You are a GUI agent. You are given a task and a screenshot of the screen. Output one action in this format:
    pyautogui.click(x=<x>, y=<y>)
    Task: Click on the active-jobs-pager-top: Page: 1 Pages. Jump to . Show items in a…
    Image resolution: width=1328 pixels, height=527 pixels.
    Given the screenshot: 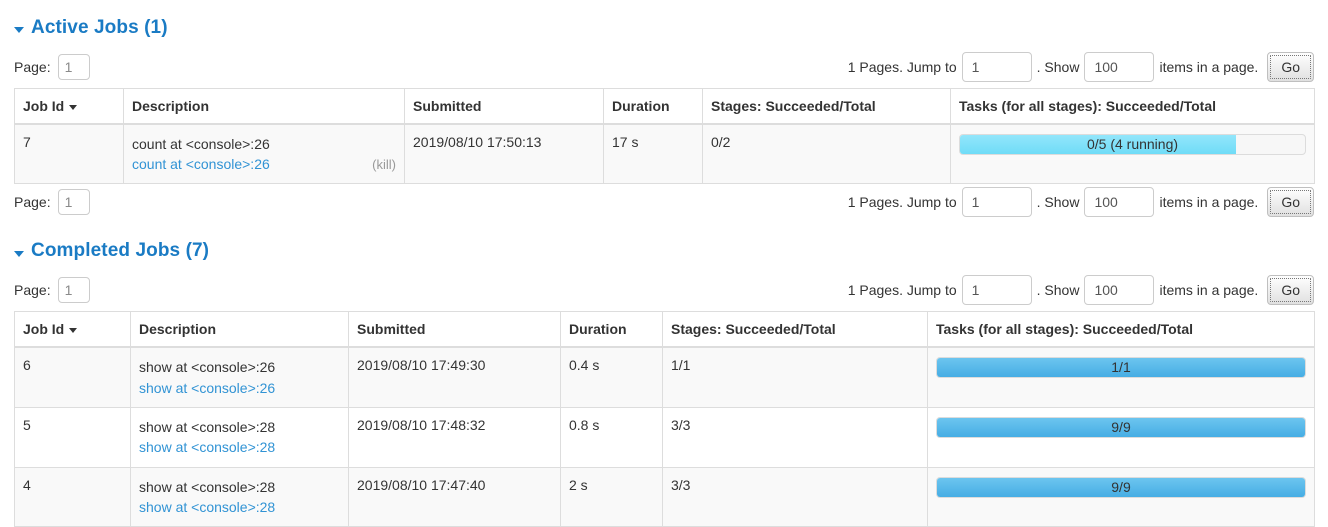 What is the action you would take?
    pyautogui.click(x=664, y=68)
    